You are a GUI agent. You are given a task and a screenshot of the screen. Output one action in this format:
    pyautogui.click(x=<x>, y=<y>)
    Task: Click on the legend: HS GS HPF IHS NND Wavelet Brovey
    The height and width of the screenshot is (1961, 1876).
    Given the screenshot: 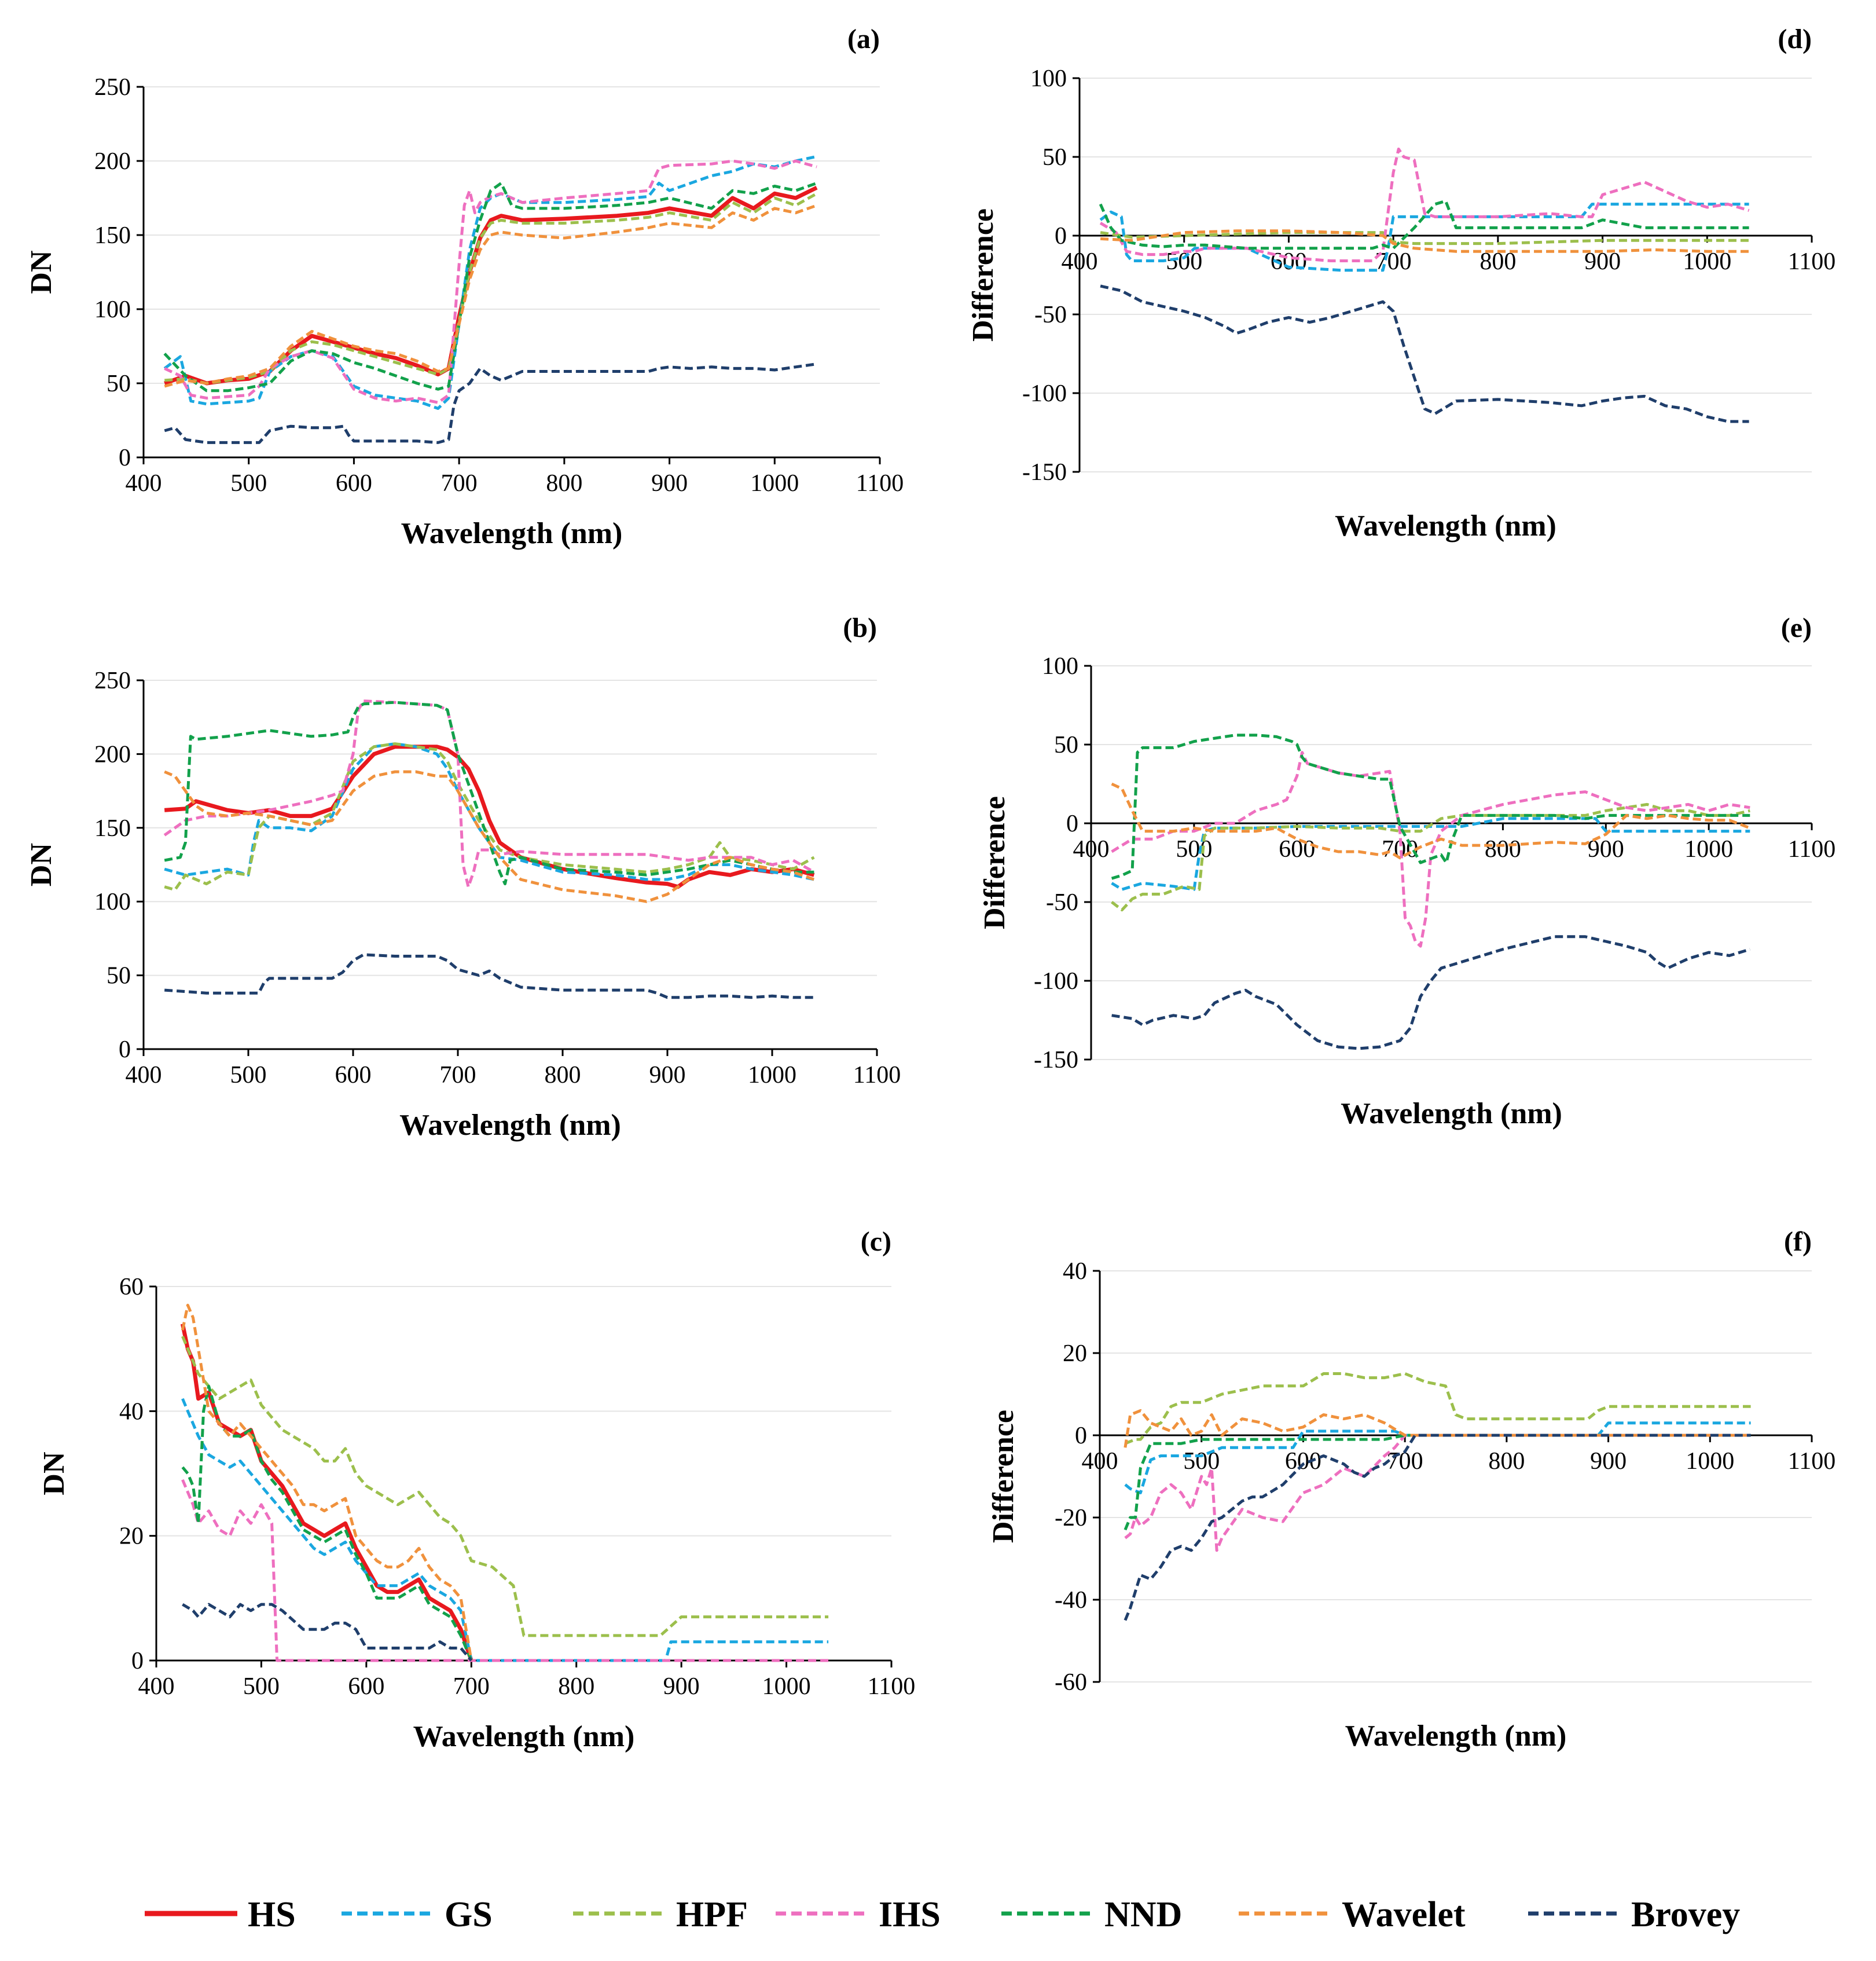 What is the action you would take?
    pyautogui.click(x=942, y=1915)
    